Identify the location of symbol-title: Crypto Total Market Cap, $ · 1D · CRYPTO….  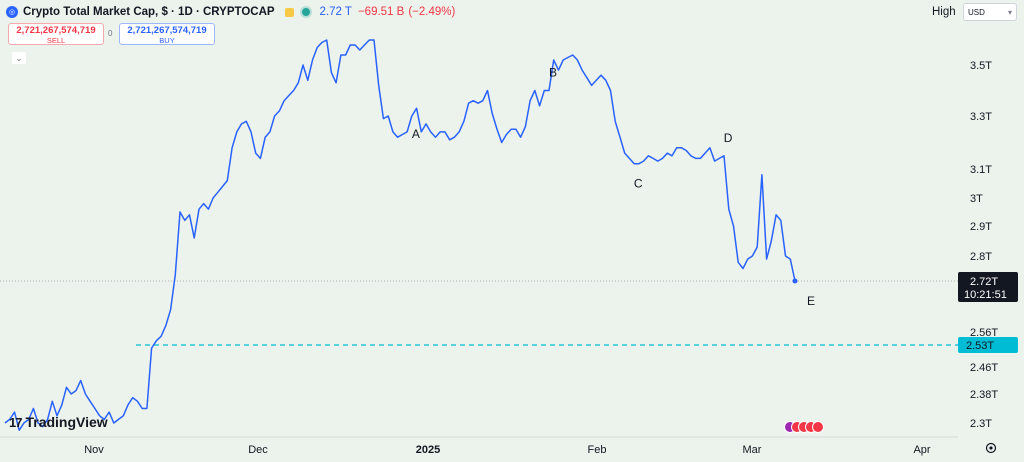
(149, 12).